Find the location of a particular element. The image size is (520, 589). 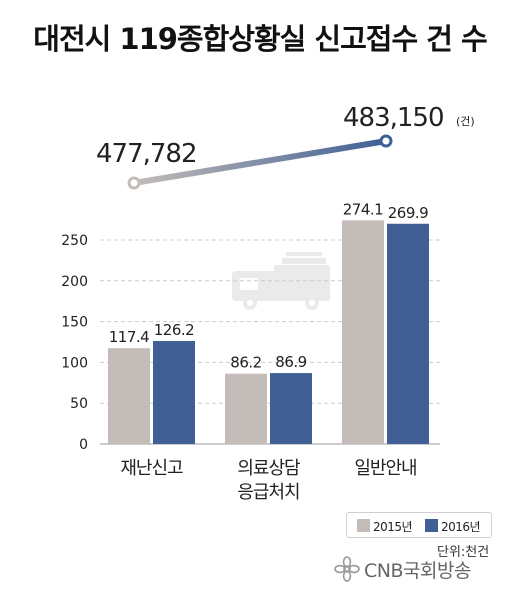

trend-value-label: 477,782 is located at coordinates (146, 154).